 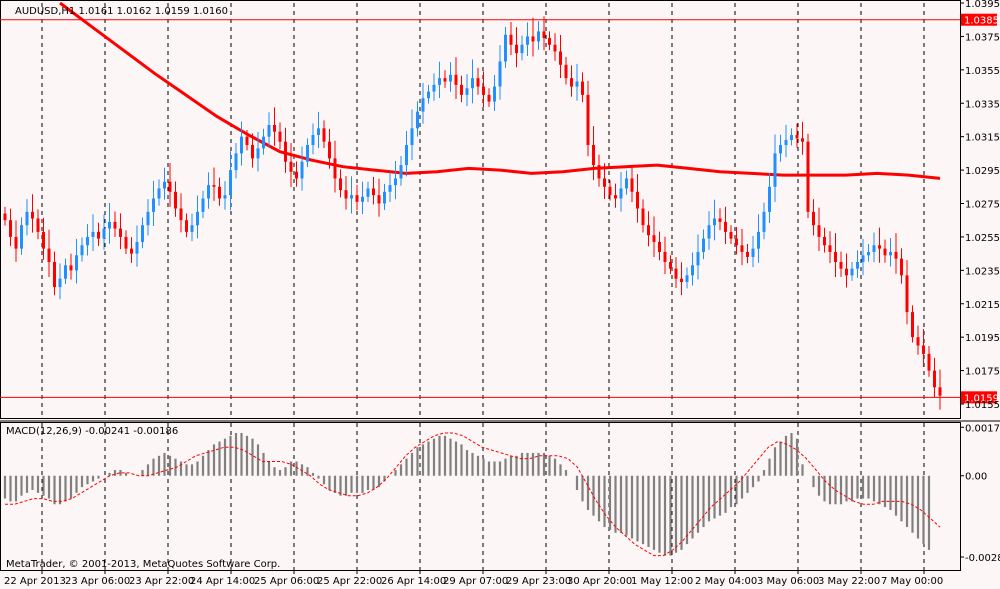 What do you see at coordinates (982, 71) in the screenshot?
I see `price-tick-label-2: 1.0355` at bounding box center [982, 71].